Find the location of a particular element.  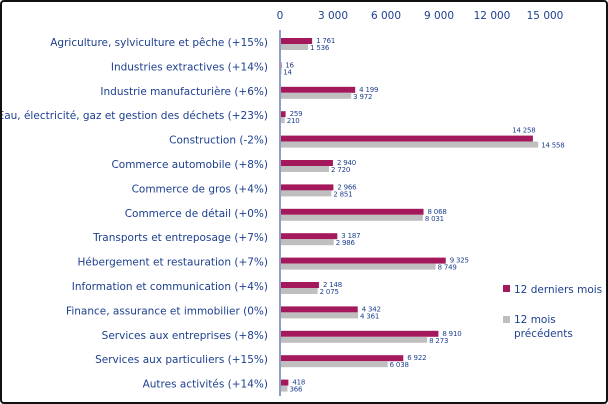

data-label: 14 258 is located at coordinates (523, 131).